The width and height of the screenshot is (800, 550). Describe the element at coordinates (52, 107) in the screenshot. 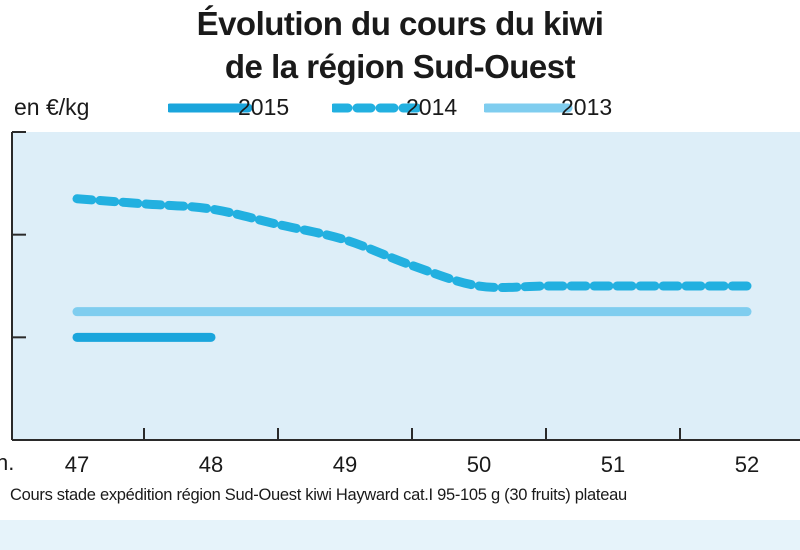

I see `y-axis-unit-label: en €/kg` at that location.